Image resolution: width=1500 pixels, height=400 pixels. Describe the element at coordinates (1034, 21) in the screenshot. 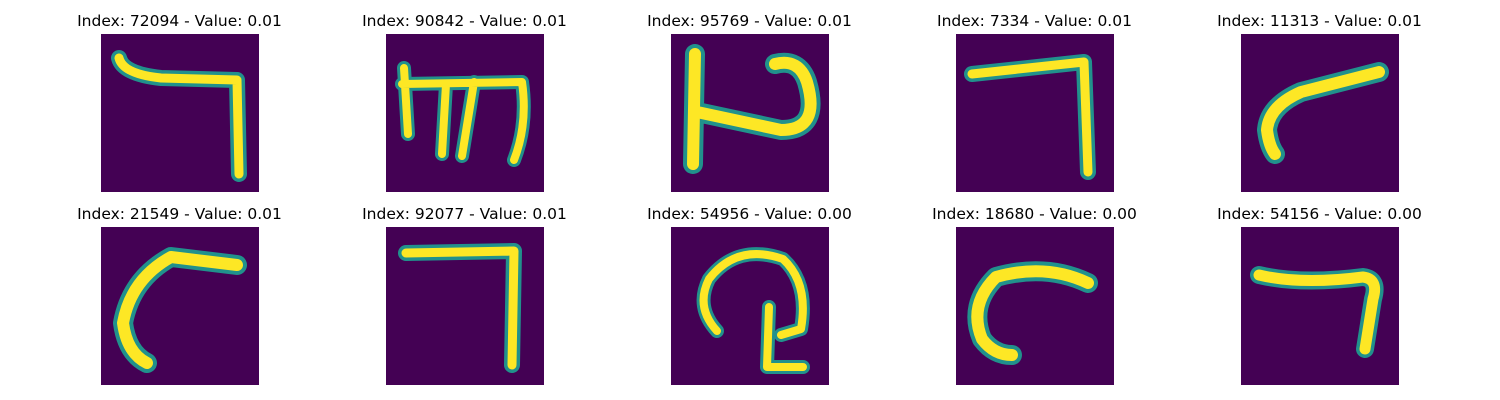

I see `panel-title: Index: 7334 - Value: 0.01` at that location.